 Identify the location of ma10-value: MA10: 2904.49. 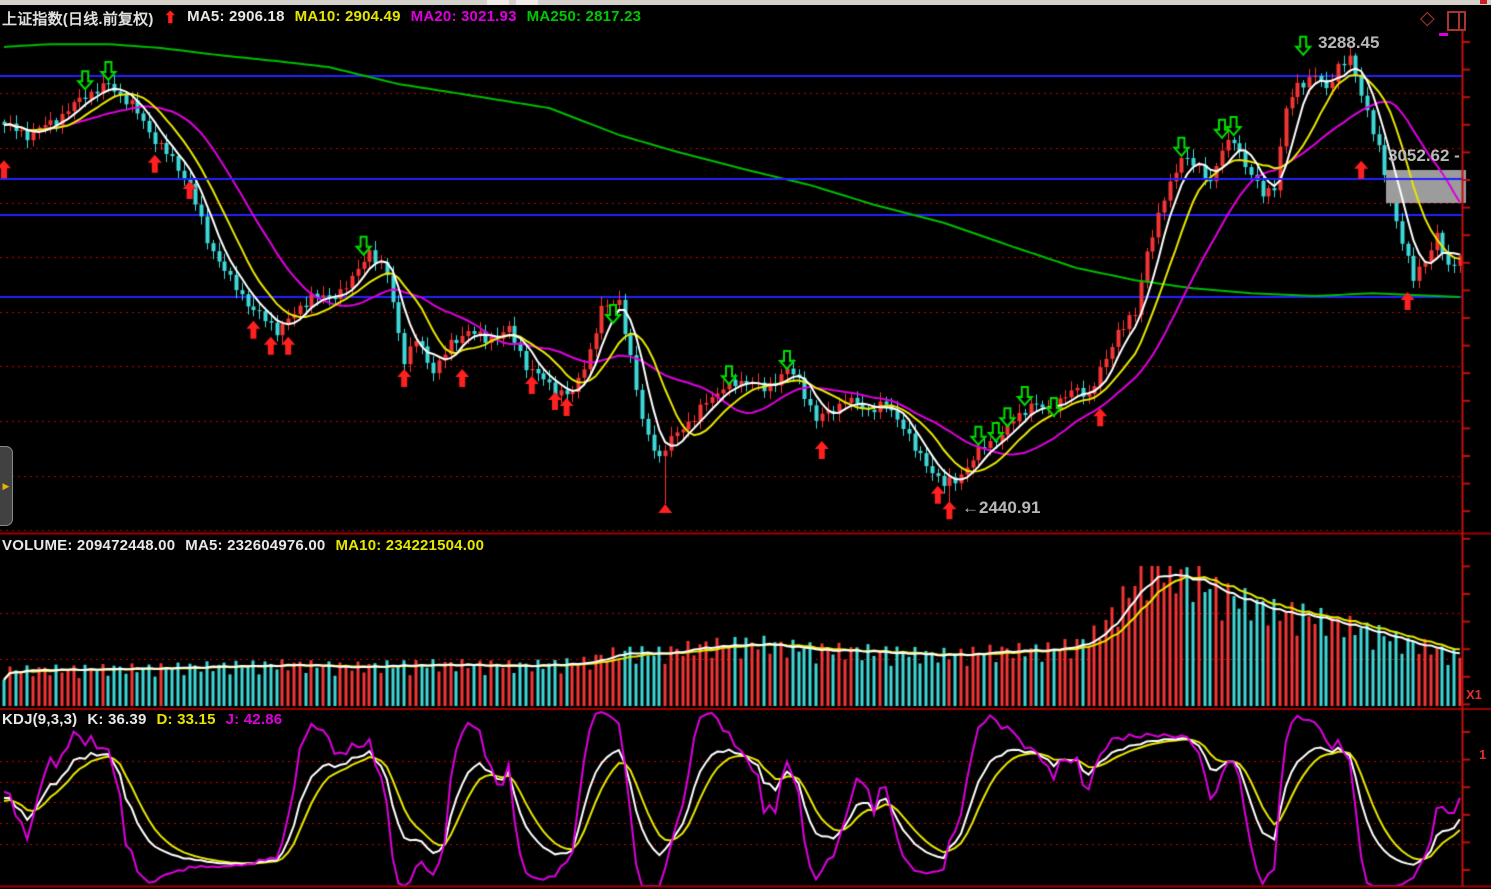
(347, 16).